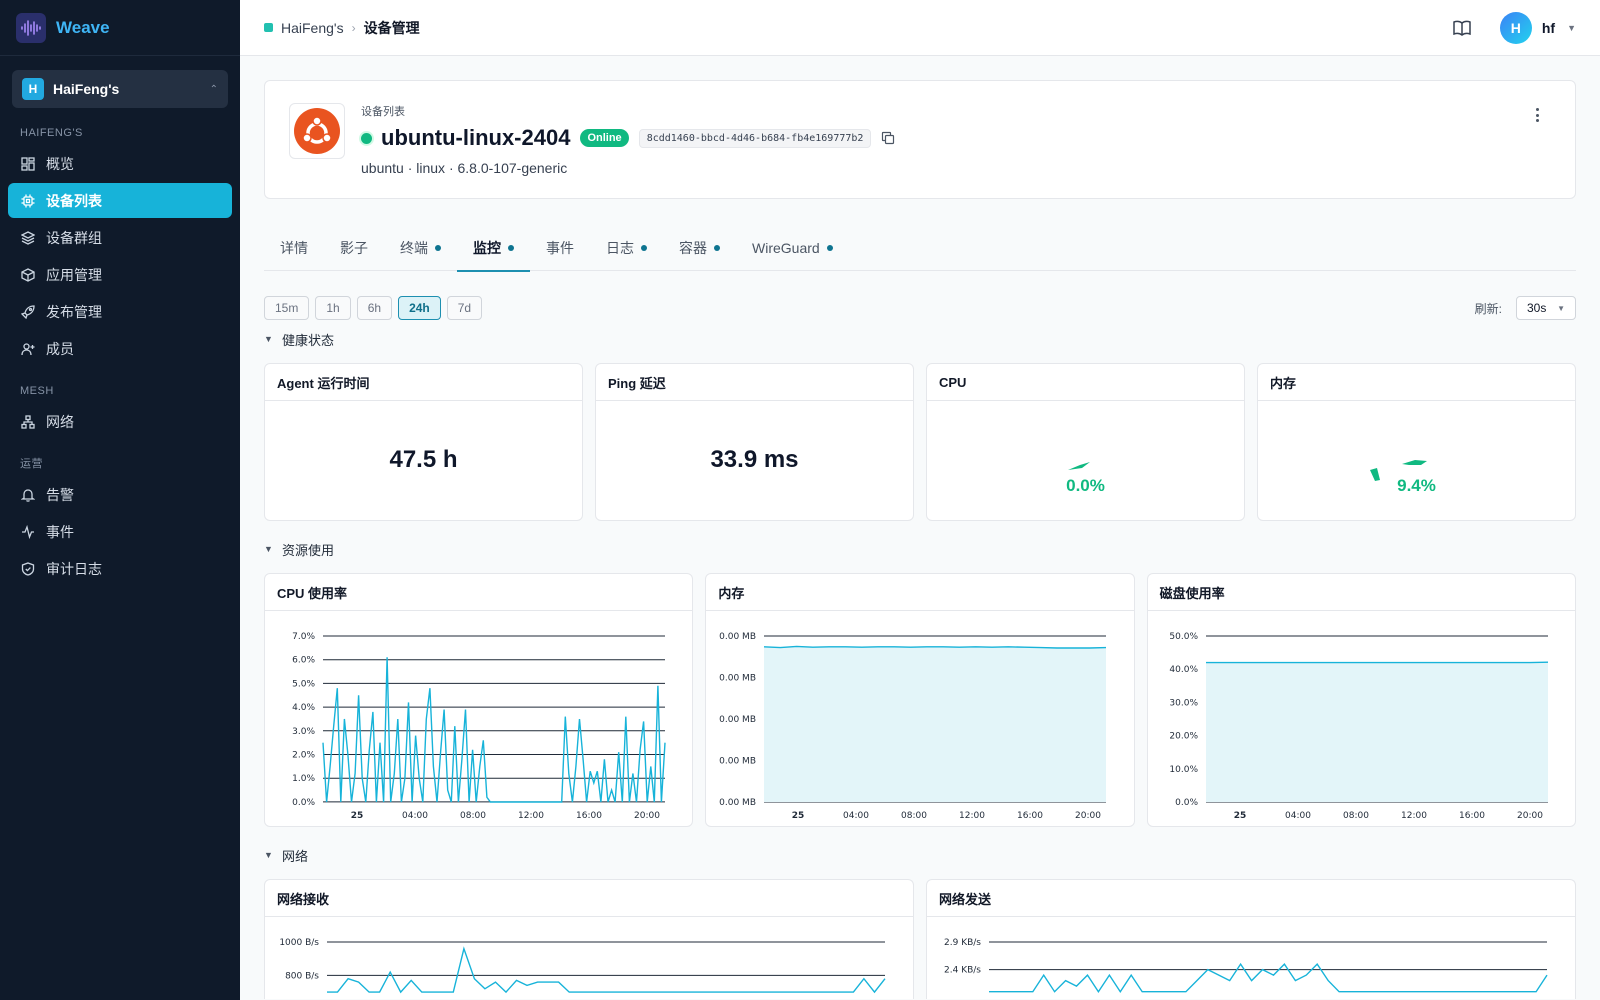  I want to click on card-title: 网络发送, so click(1251, 898).